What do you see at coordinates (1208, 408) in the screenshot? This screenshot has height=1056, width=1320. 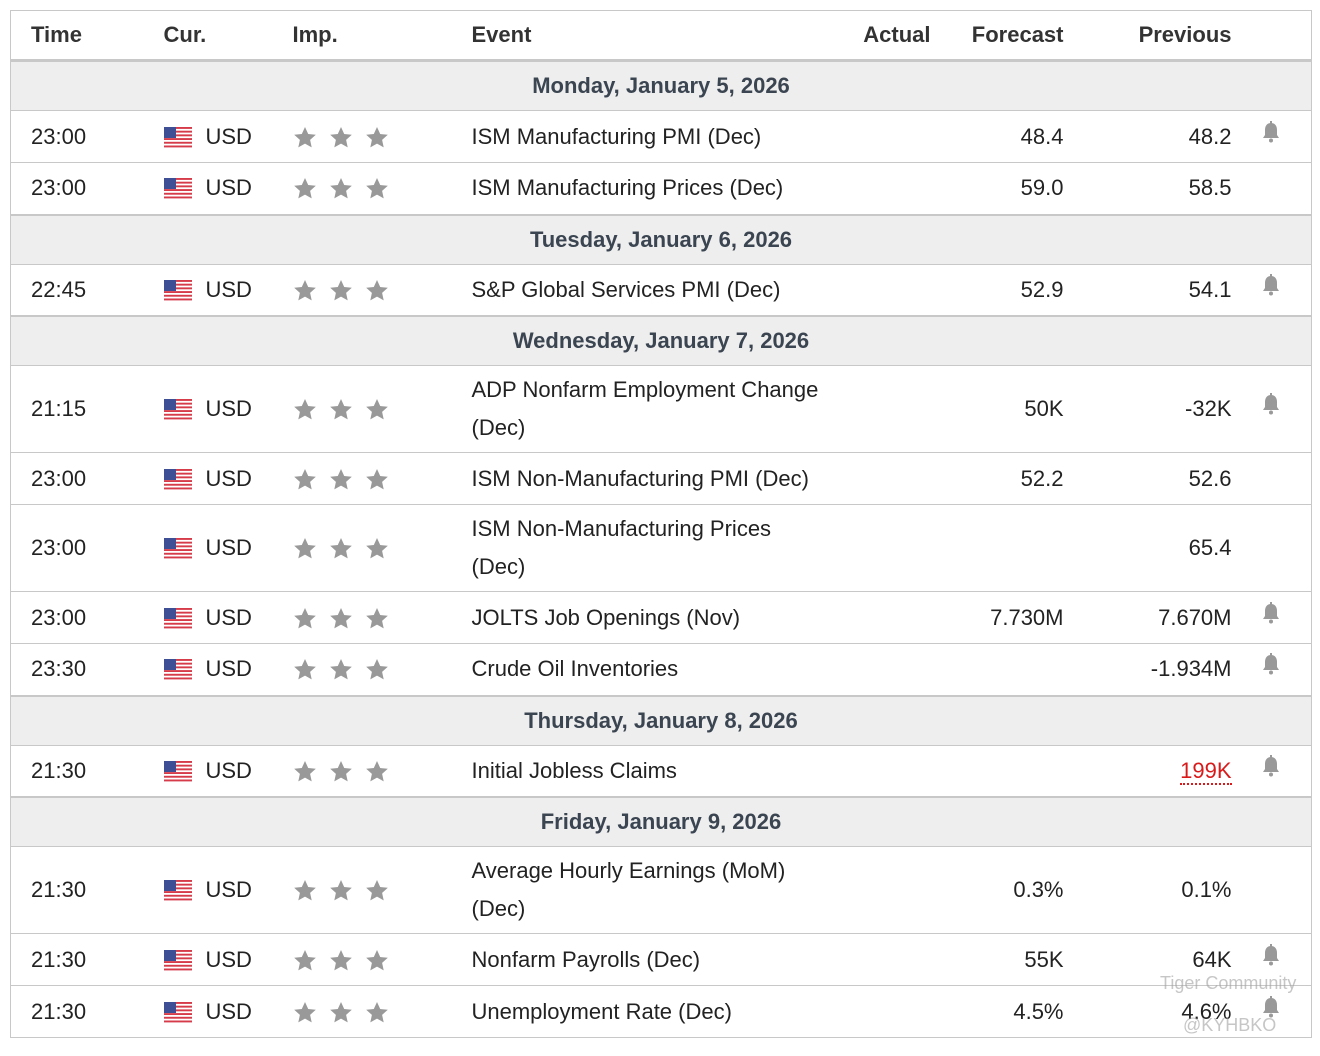 I see `previous: -32K` at bounding box center [1208, 408].